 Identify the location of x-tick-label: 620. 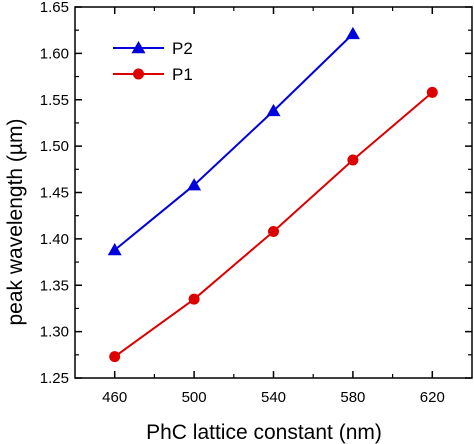
(432, 397).